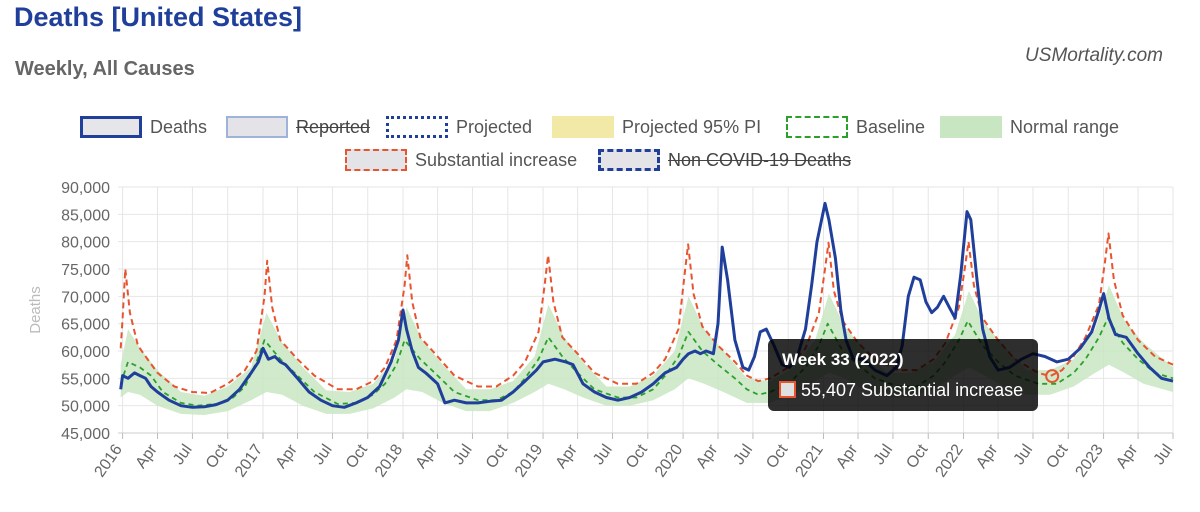 The image size is (1200, 512). Describe the element at coordinates (35, 310) in the screenshot. I see `y-axis-title: Deaths` at that location.